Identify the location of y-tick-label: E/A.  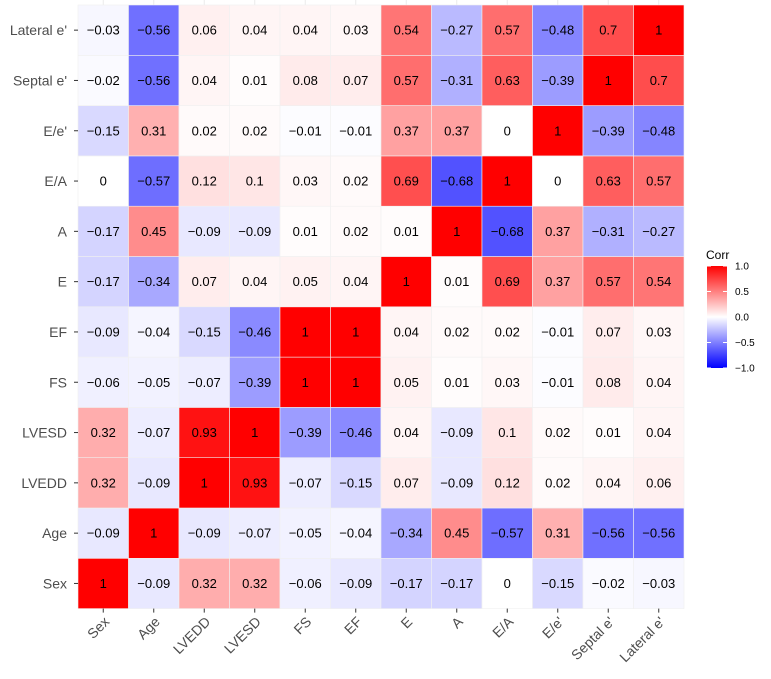
(55, 181).